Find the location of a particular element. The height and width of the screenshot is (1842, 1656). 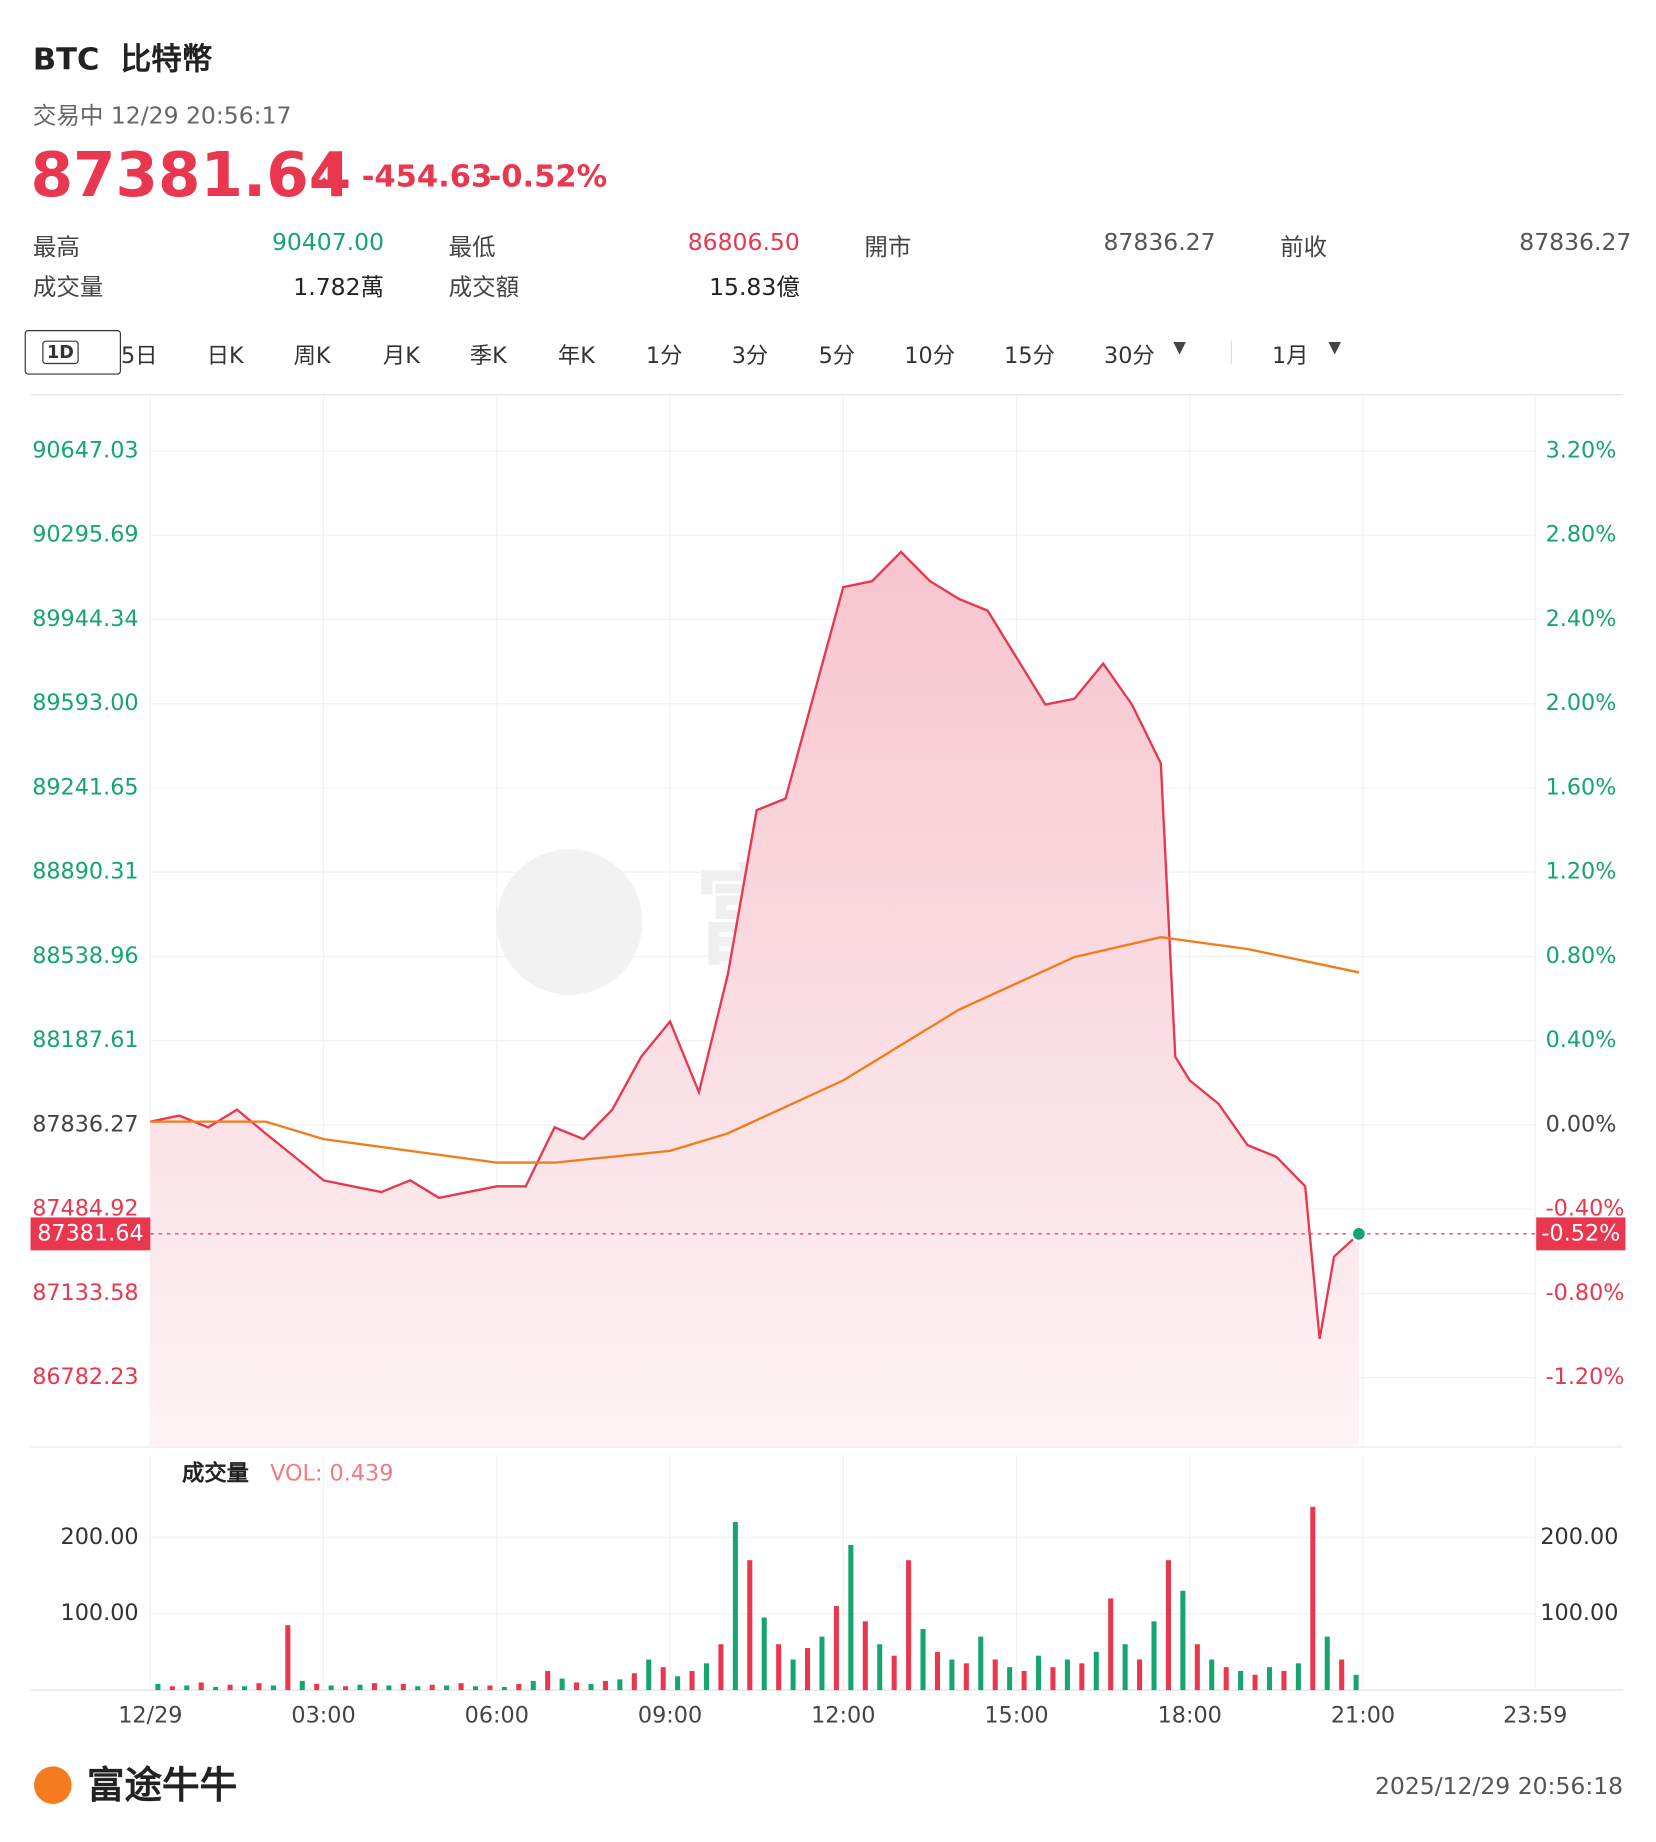

tab: 周K is located at coordinates (312, 355).